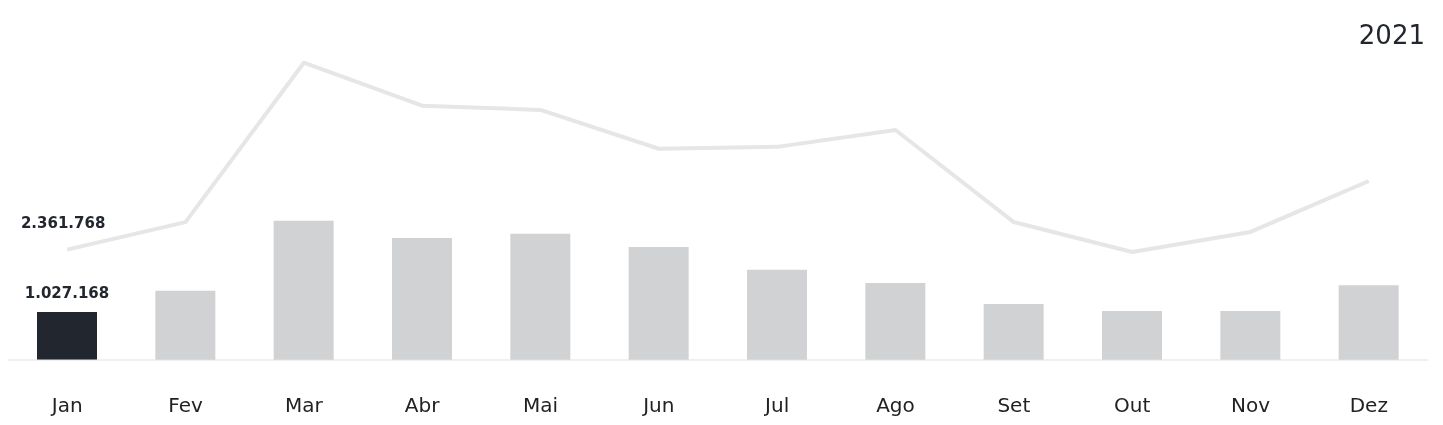 This screenshot has height=425, width=1443. I want to click on x-tick-label: Abr, so click(422, 405).